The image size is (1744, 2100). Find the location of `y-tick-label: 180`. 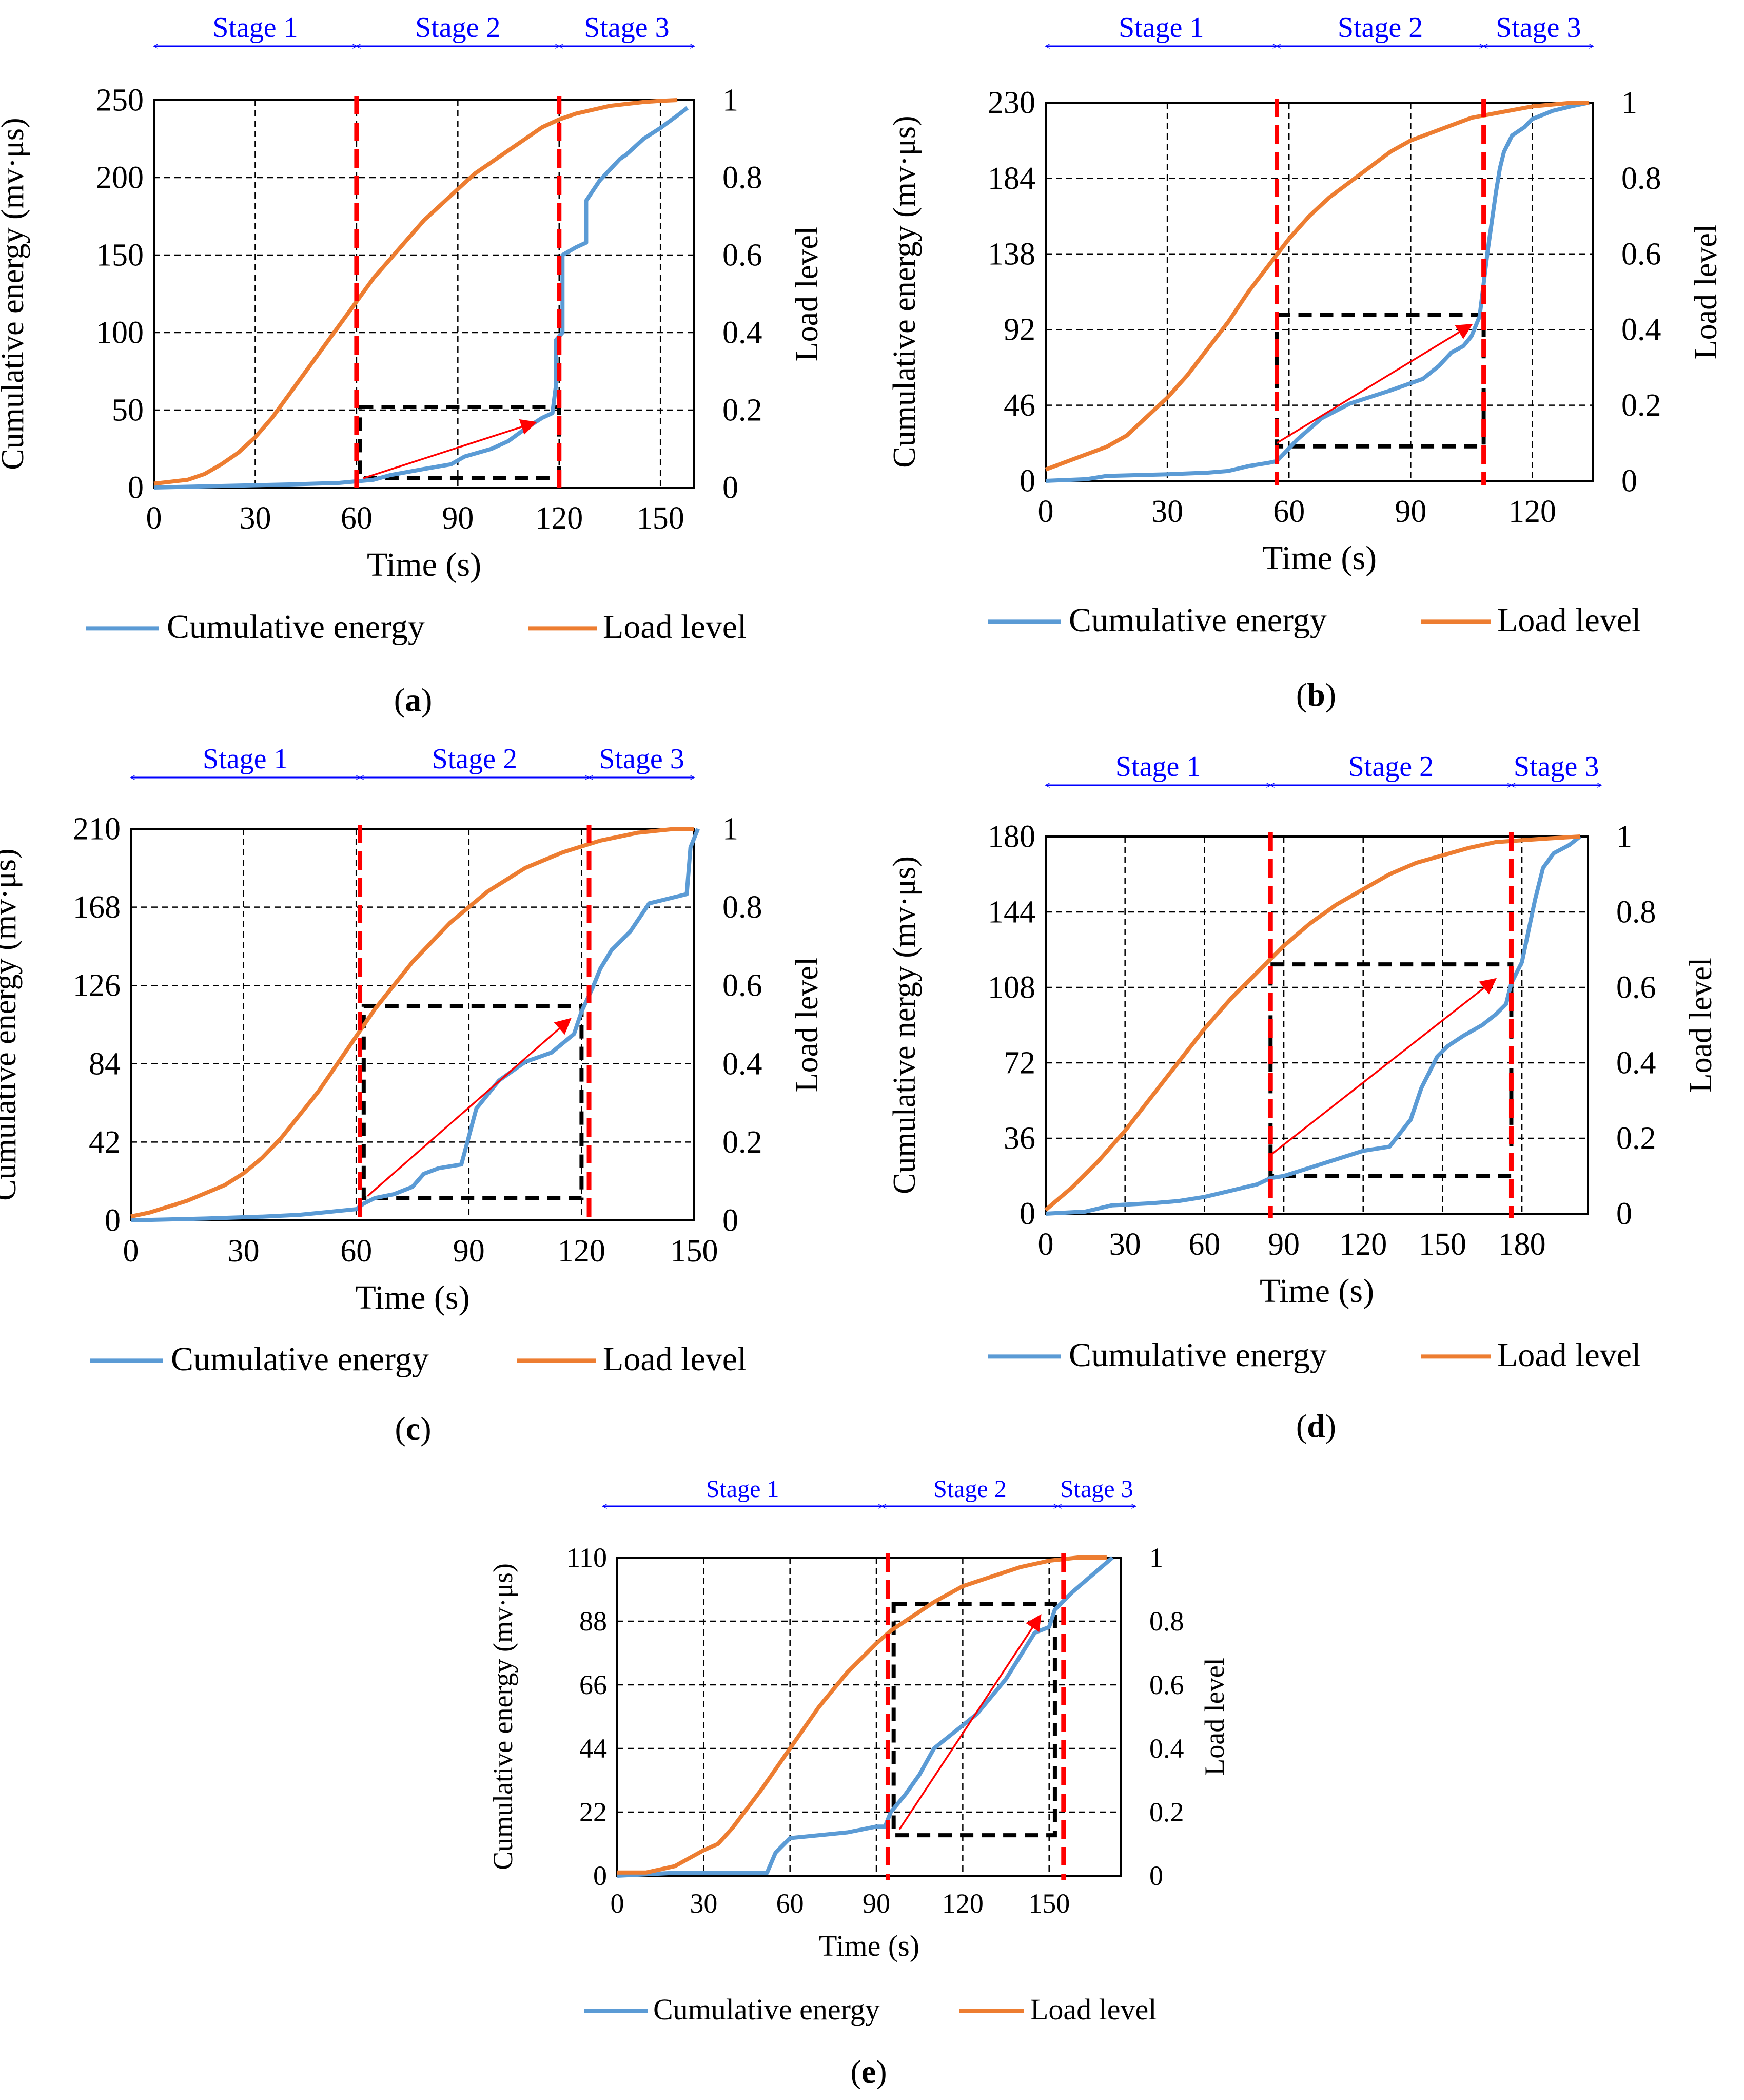

y-tick-label: 180 is located at coordinates (1012, 836).